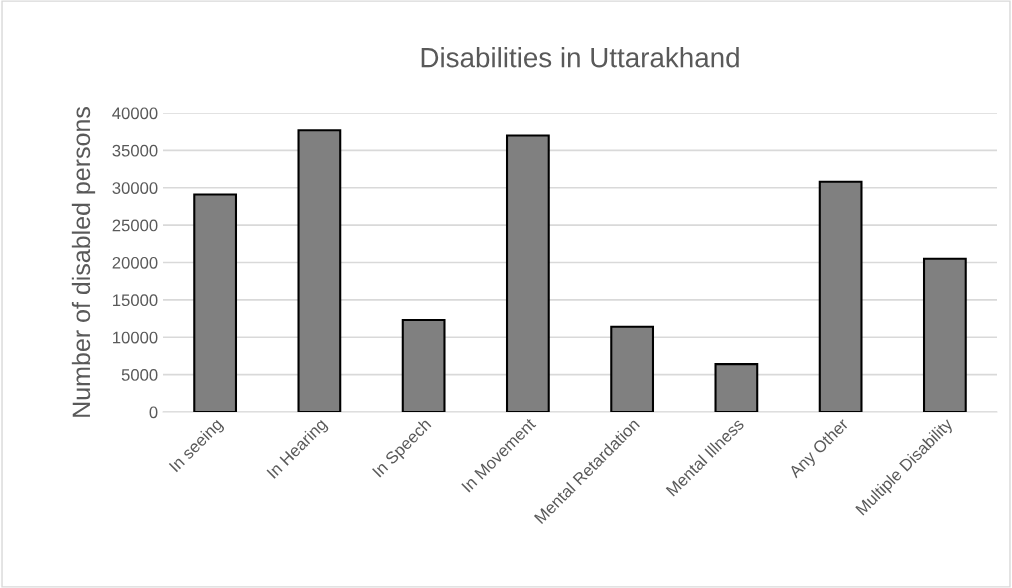 The width and height of the screenshot is (1012, 588). I want to click on y-tick-label: 15000, so click(135, 300).